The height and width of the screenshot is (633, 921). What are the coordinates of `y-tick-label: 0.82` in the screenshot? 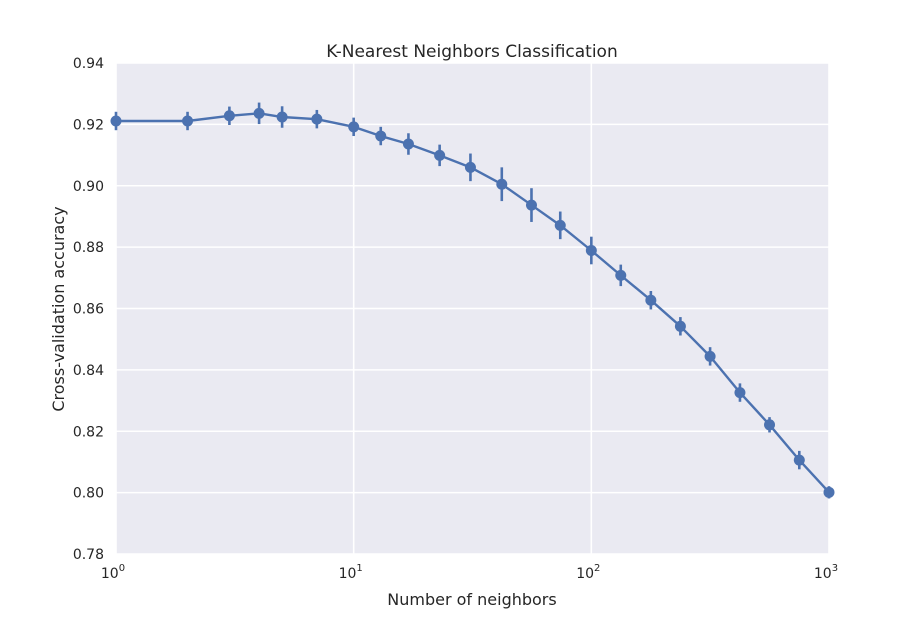 It's located at (88, 432).